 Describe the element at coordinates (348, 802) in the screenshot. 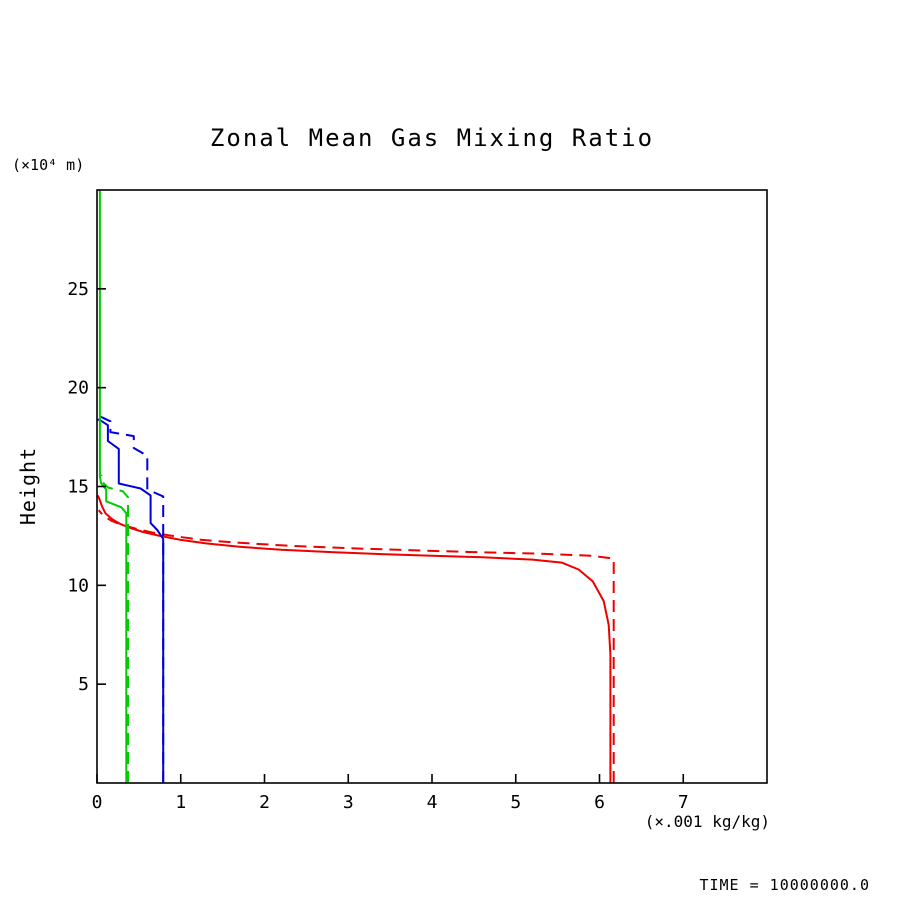

I see `x-tick-label: 3` at that location.